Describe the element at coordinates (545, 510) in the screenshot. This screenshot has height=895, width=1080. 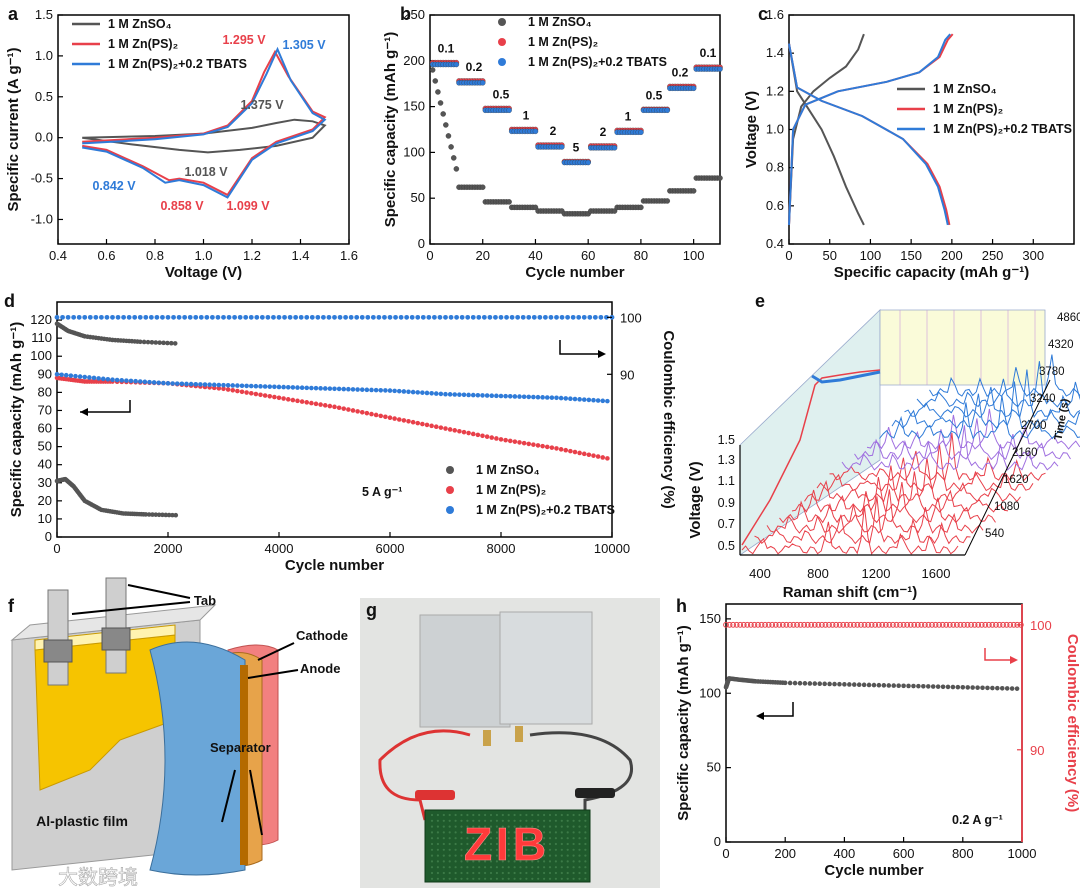
I see `legend-entry: 1 M Zn(PS)₂+0.2 TBATS` at that location.